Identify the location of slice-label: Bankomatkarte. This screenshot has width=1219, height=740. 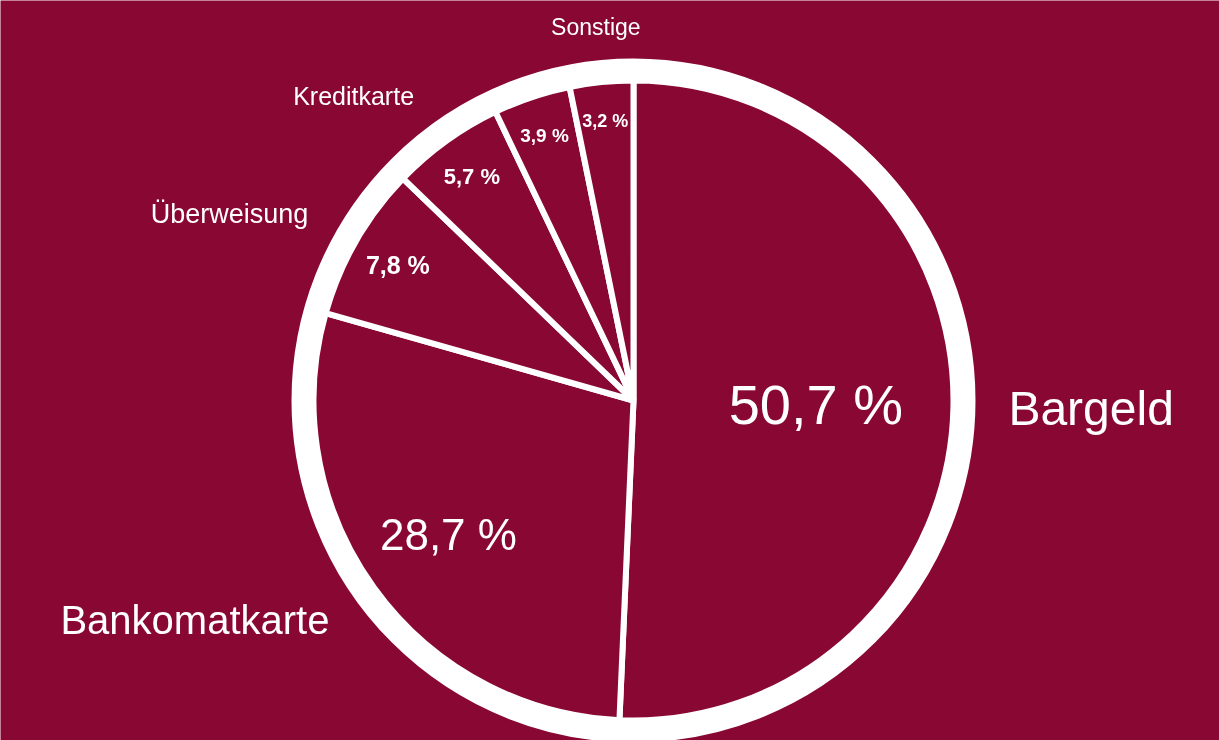
(195, 619).